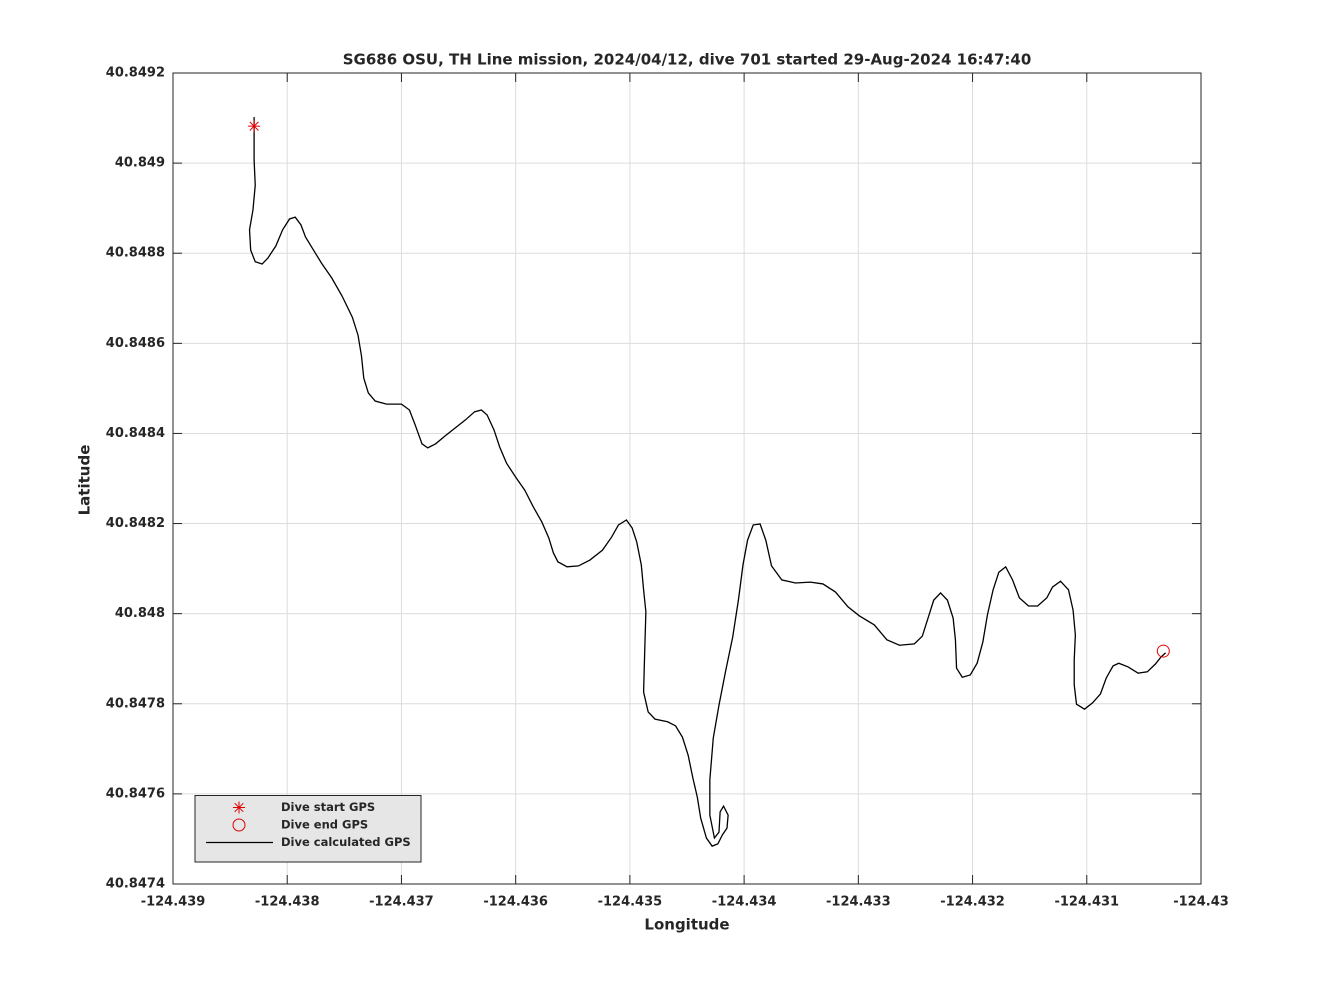  What do you see at coordinates (140, 163) in the screenshot?
I see `y-tick-label: 40.849` at bounding box center [140, 163].